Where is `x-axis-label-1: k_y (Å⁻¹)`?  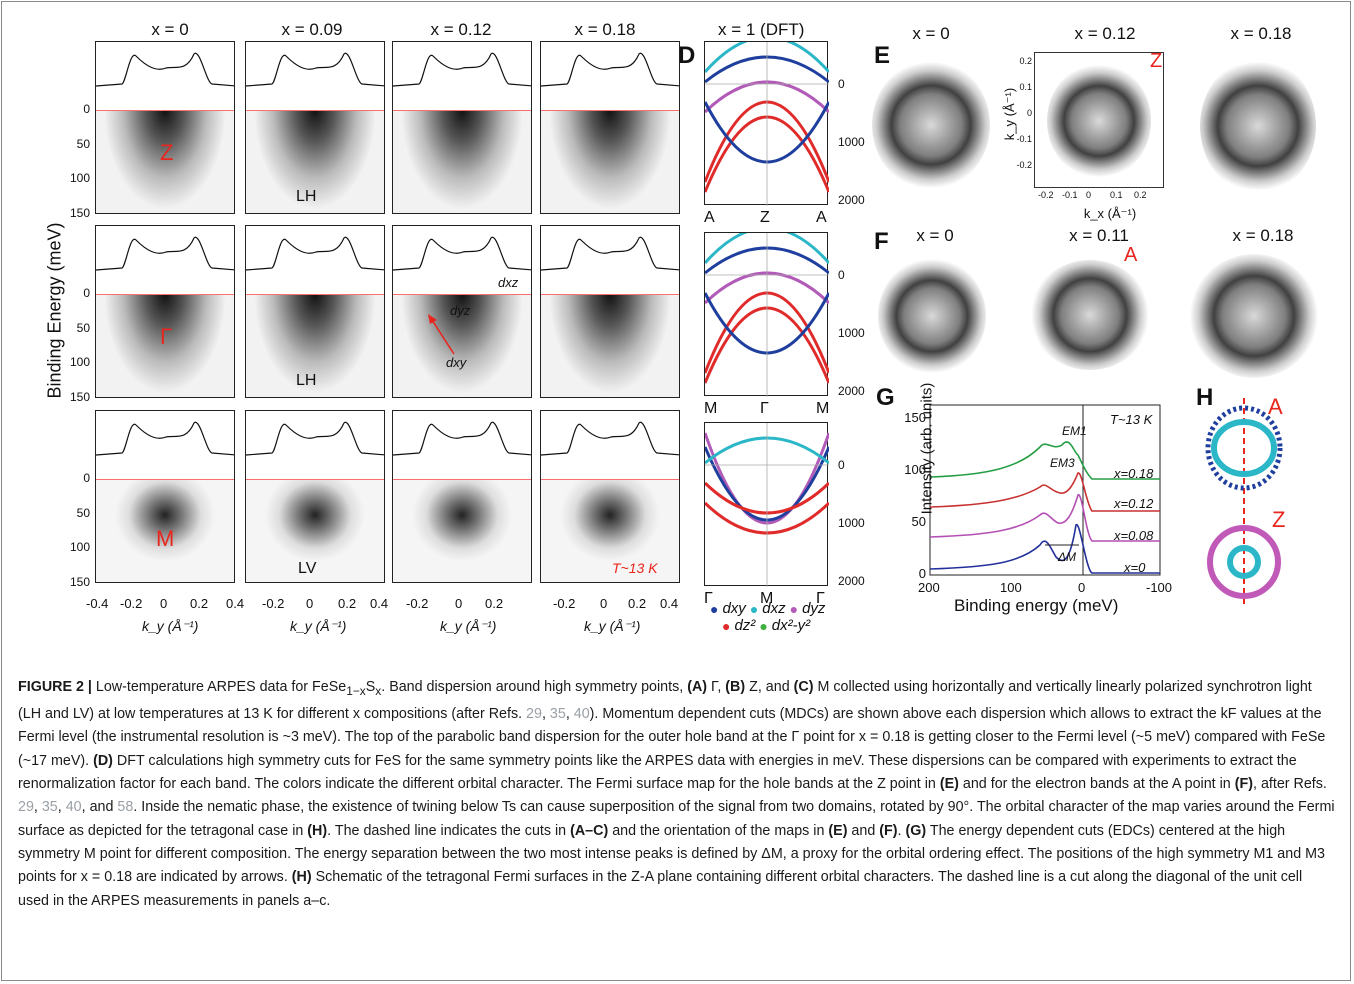
x-axis-label-1: k_y (Å⁻¹) is located at coordinates (318, 626).